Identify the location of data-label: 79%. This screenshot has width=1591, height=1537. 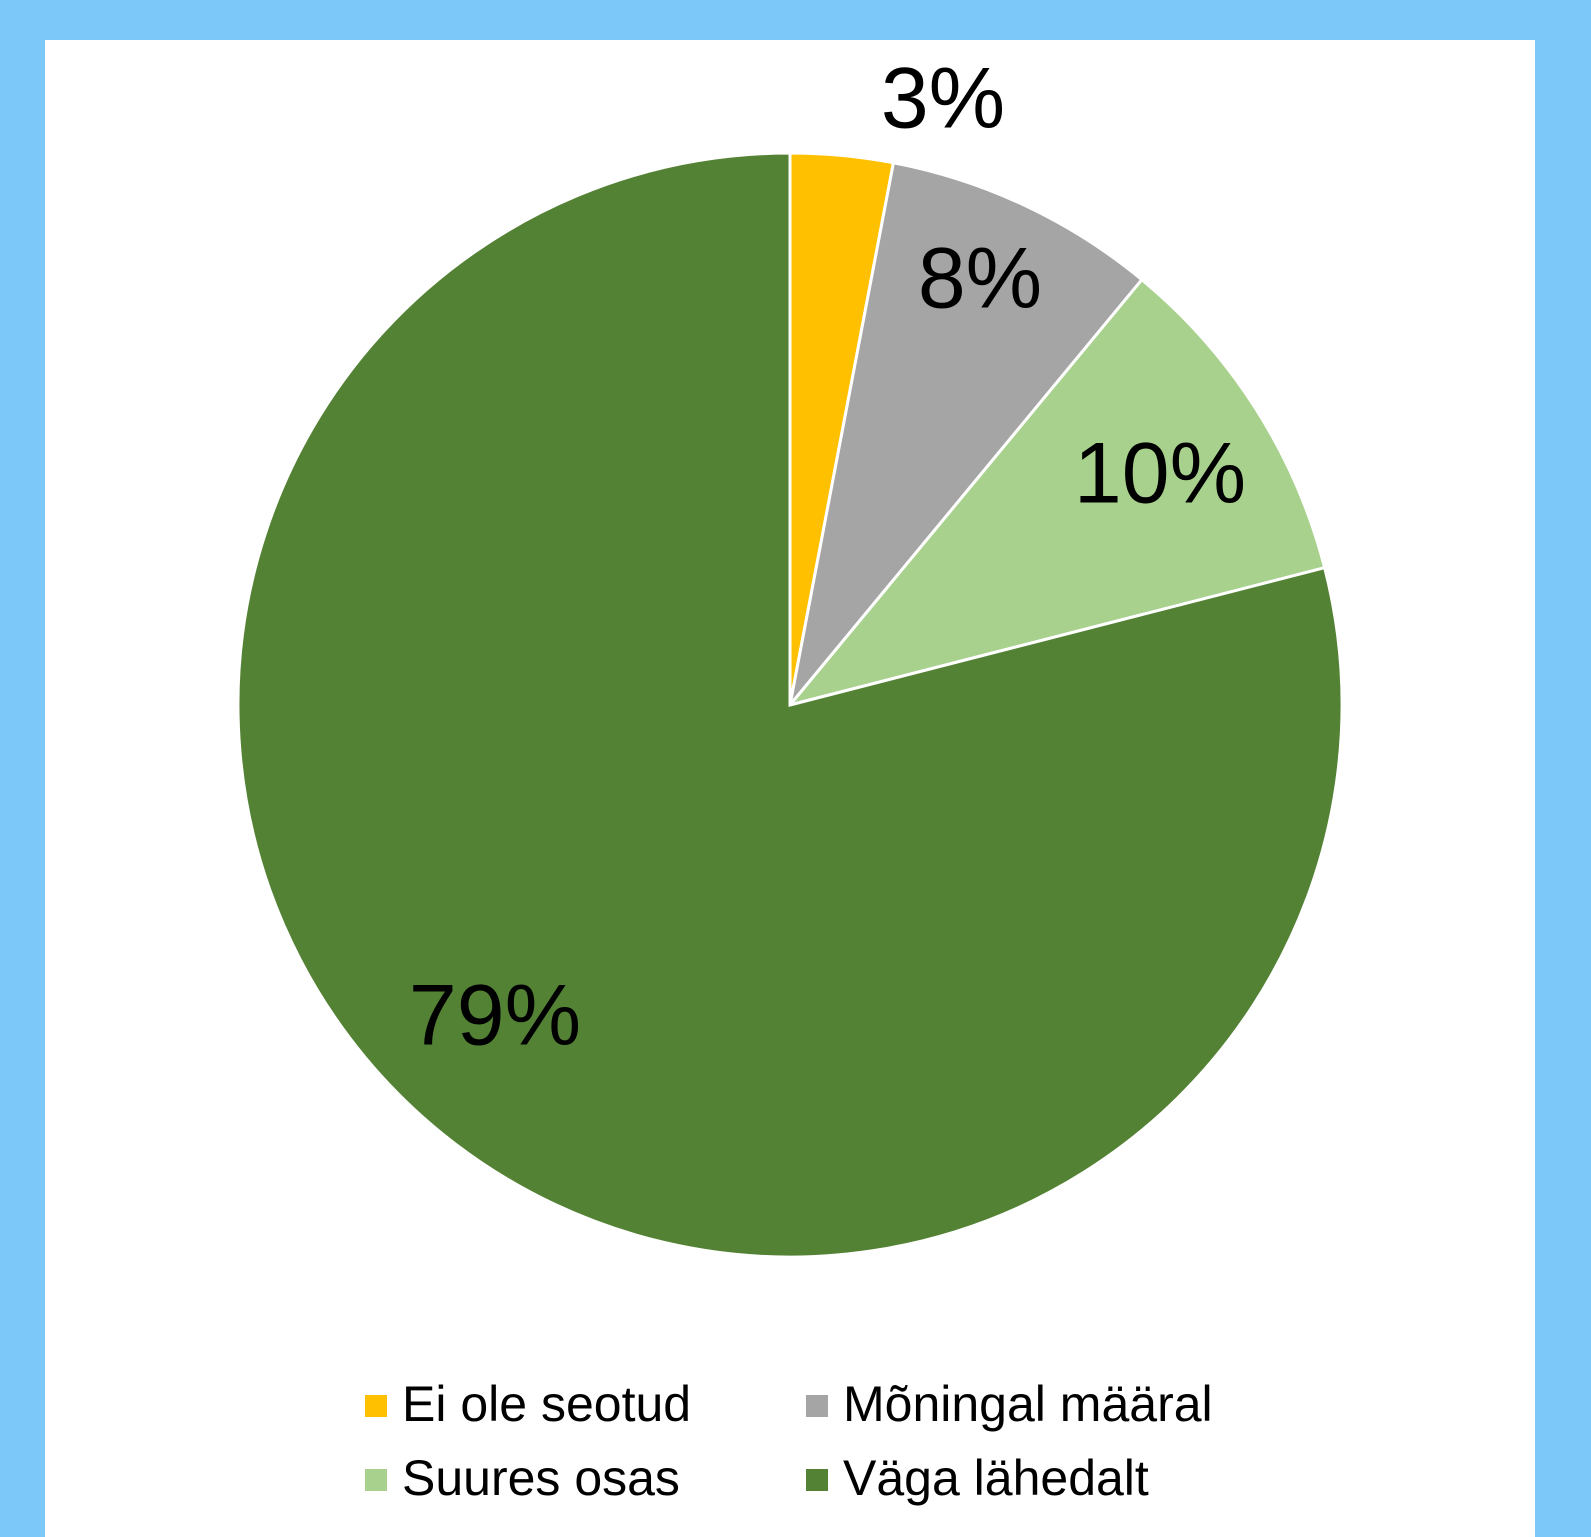
(495, 1016).